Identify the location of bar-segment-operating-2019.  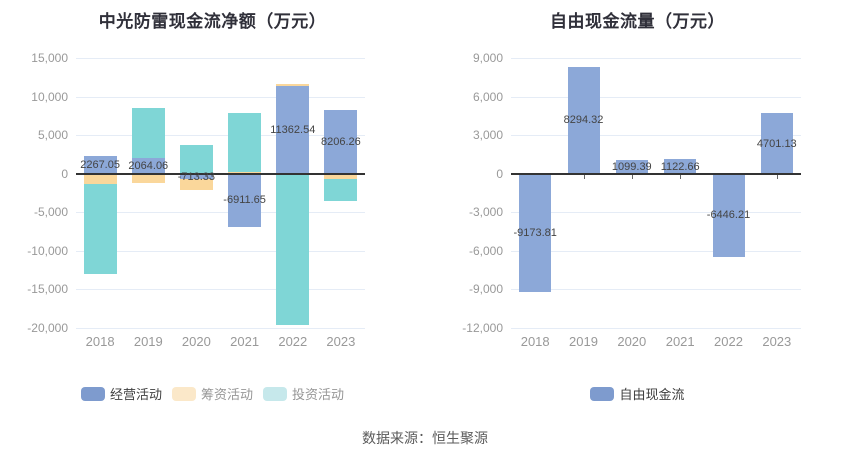
(148, 165).